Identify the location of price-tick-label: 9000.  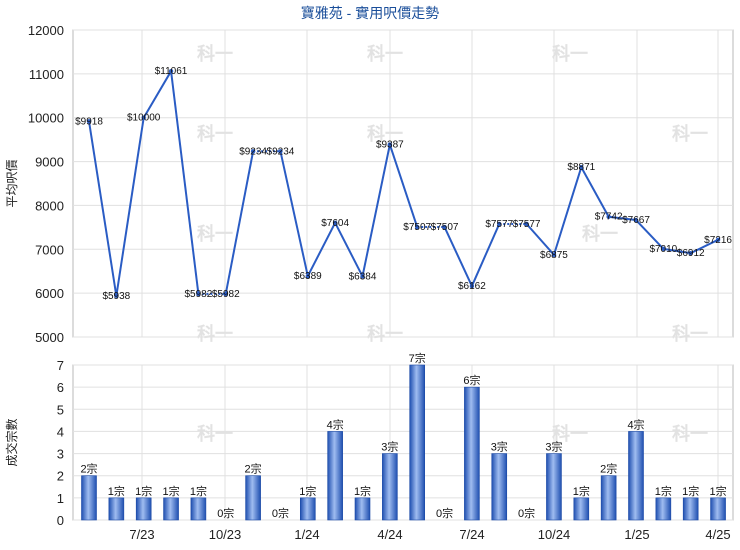
(49, 162).